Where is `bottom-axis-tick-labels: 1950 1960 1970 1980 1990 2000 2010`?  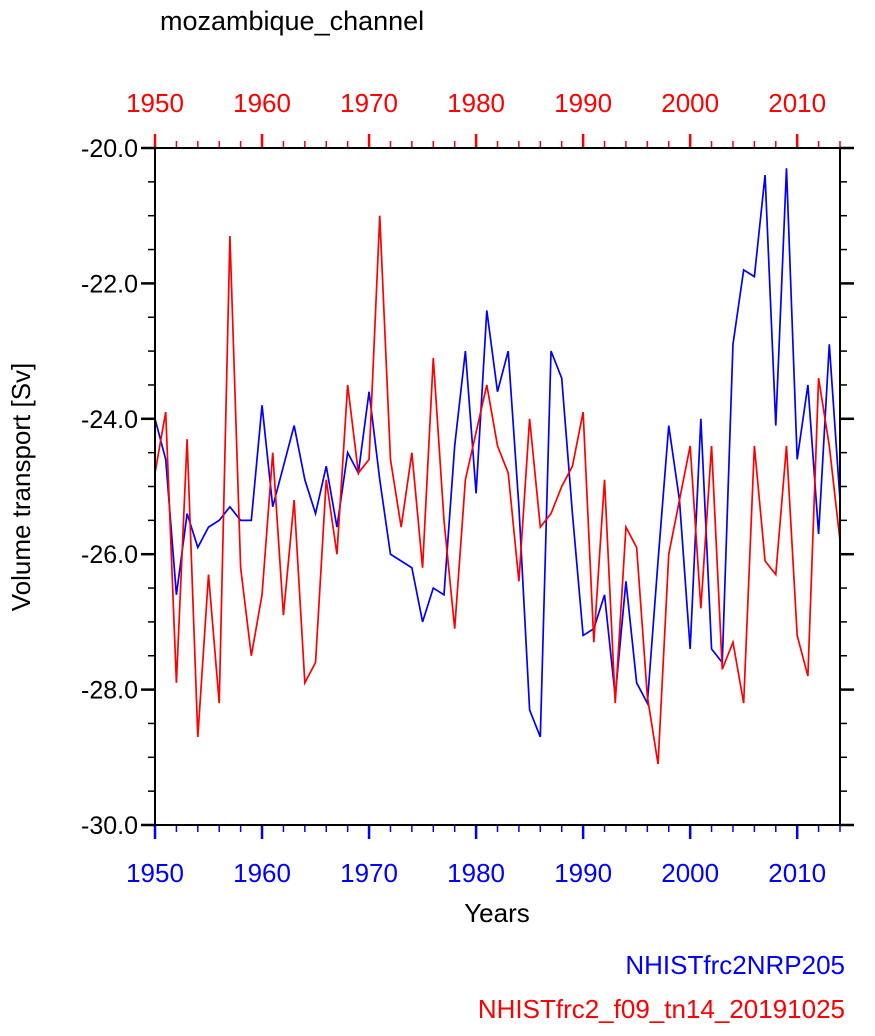 bottom-axis-tick-labels: 1950 1960 1970 1980 1990 2000 2010 is located at coordinates (476, 873).